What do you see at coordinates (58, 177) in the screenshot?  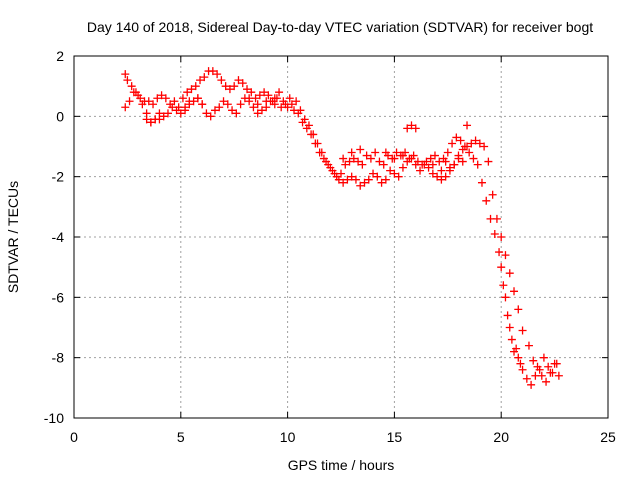 I see `y-tick-label: -2` at bounding box center [58, 177].